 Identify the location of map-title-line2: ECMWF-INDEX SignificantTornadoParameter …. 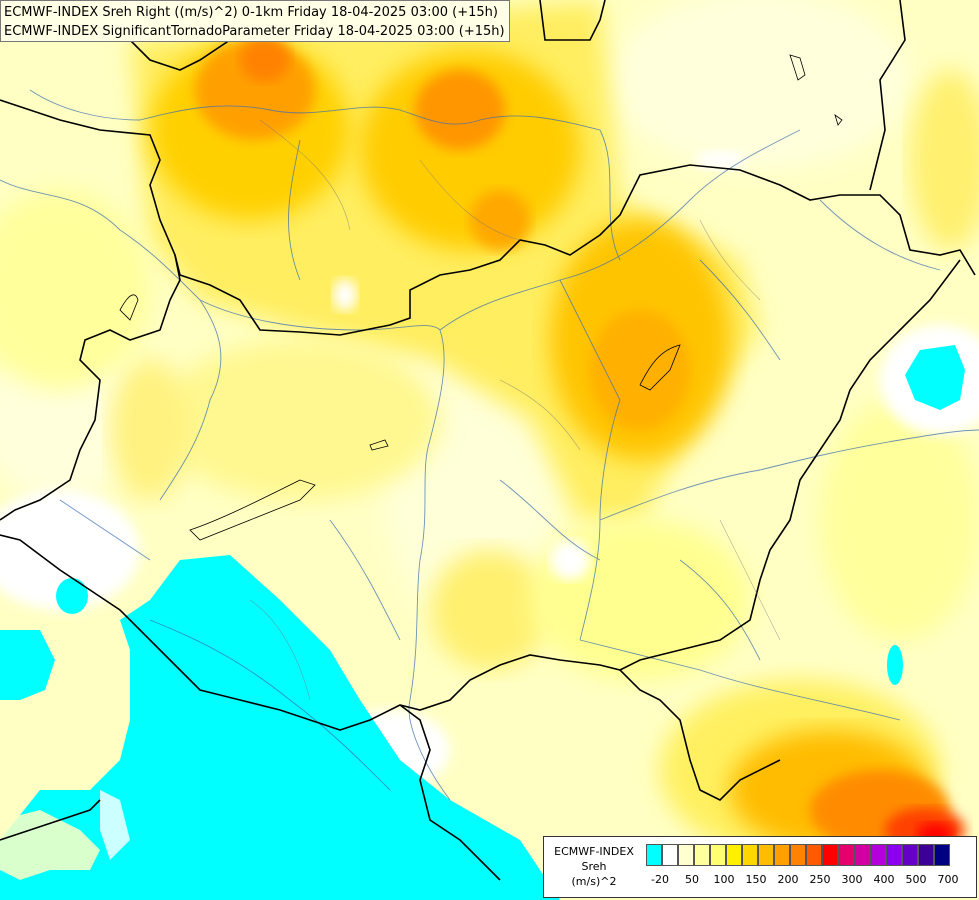
(254, 31).